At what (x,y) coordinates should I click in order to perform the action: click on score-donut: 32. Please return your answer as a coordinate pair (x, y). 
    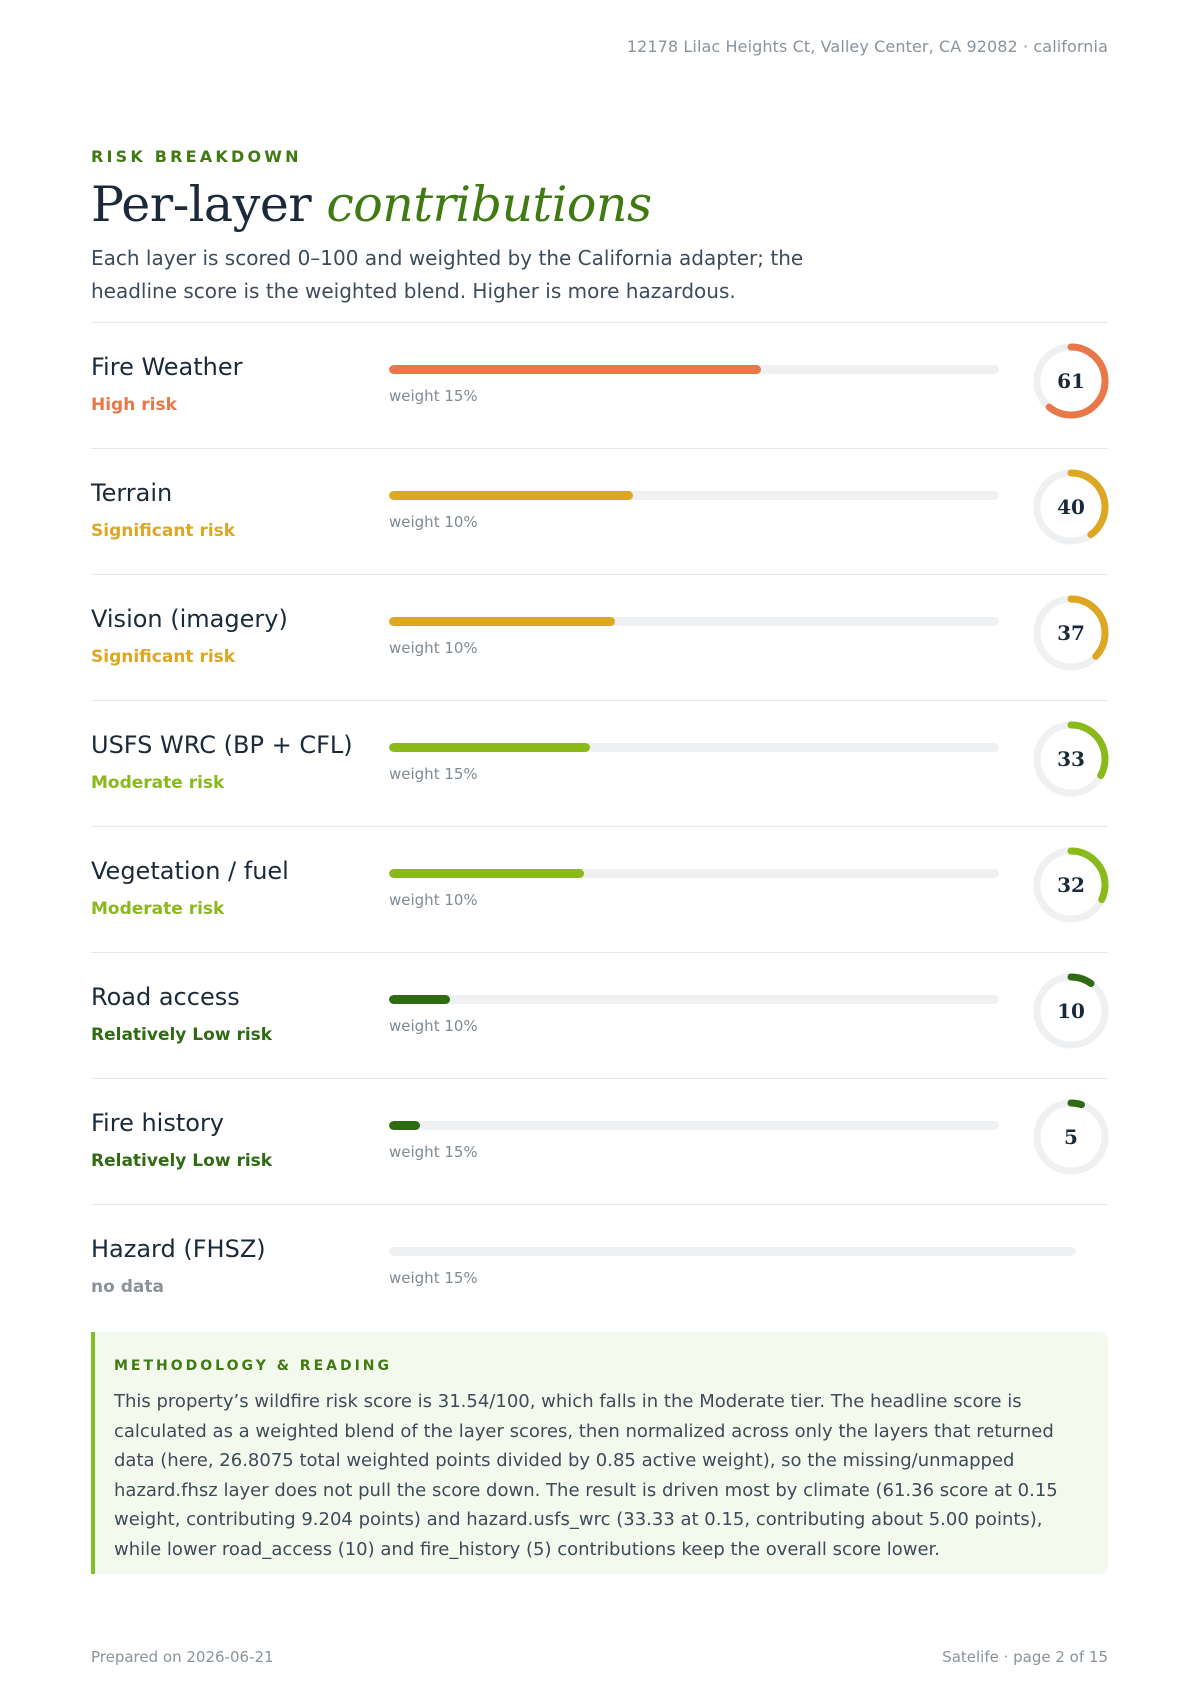
    Looking at the image, I should click on (1071, 885).